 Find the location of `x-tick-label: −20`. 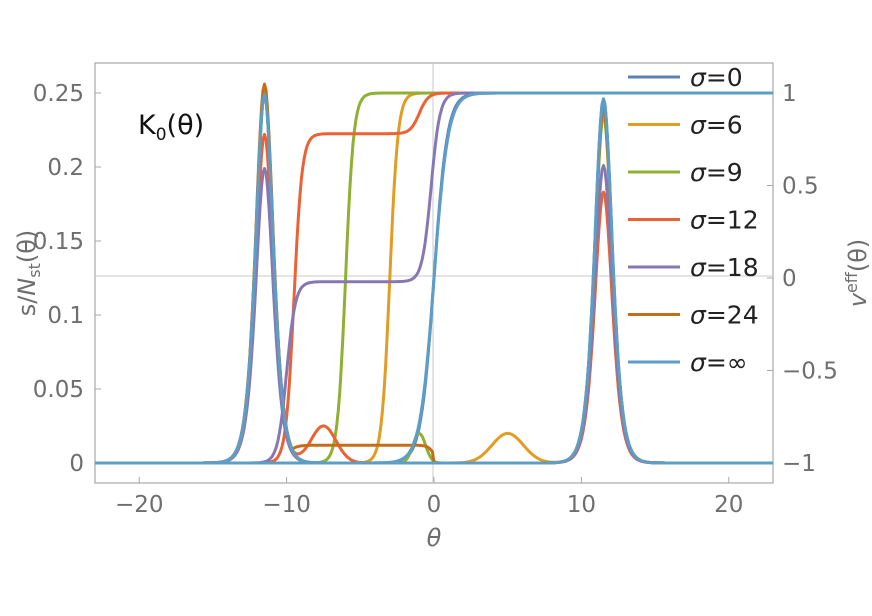

x-tick-label: −20 is located at coordinates (139, 505).